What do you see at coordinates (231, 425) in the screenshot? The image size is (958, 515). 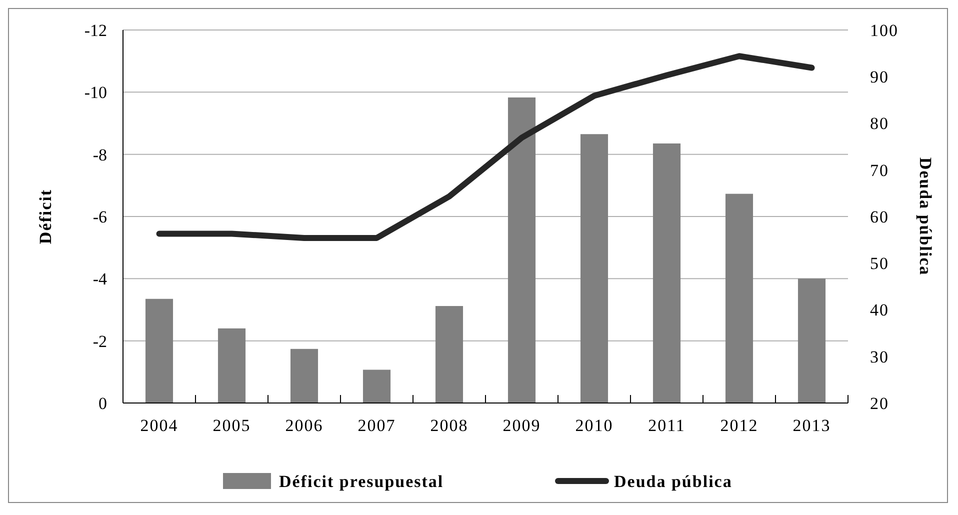 I see `x-tick-label: 2005` at bounding box center [231, 425].